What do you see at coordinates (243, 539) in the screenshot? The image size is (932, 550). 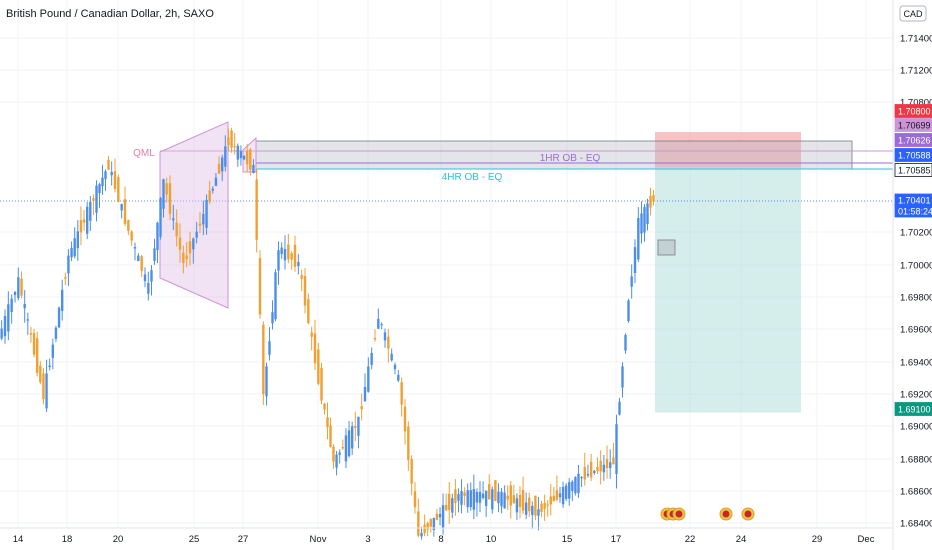 I see `time-tick-label: 27` at bounding box center [243, 539].